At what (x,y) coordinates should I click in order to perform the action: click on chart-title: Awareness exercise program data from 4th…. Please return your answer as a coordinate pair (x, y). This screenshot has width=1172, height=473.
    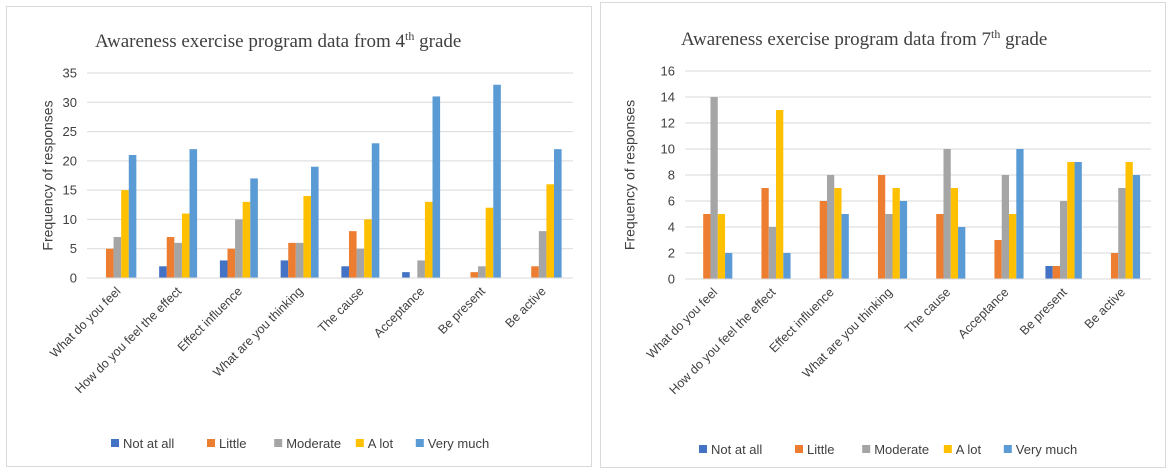
    Looking at the image, I should click on (278, 40).